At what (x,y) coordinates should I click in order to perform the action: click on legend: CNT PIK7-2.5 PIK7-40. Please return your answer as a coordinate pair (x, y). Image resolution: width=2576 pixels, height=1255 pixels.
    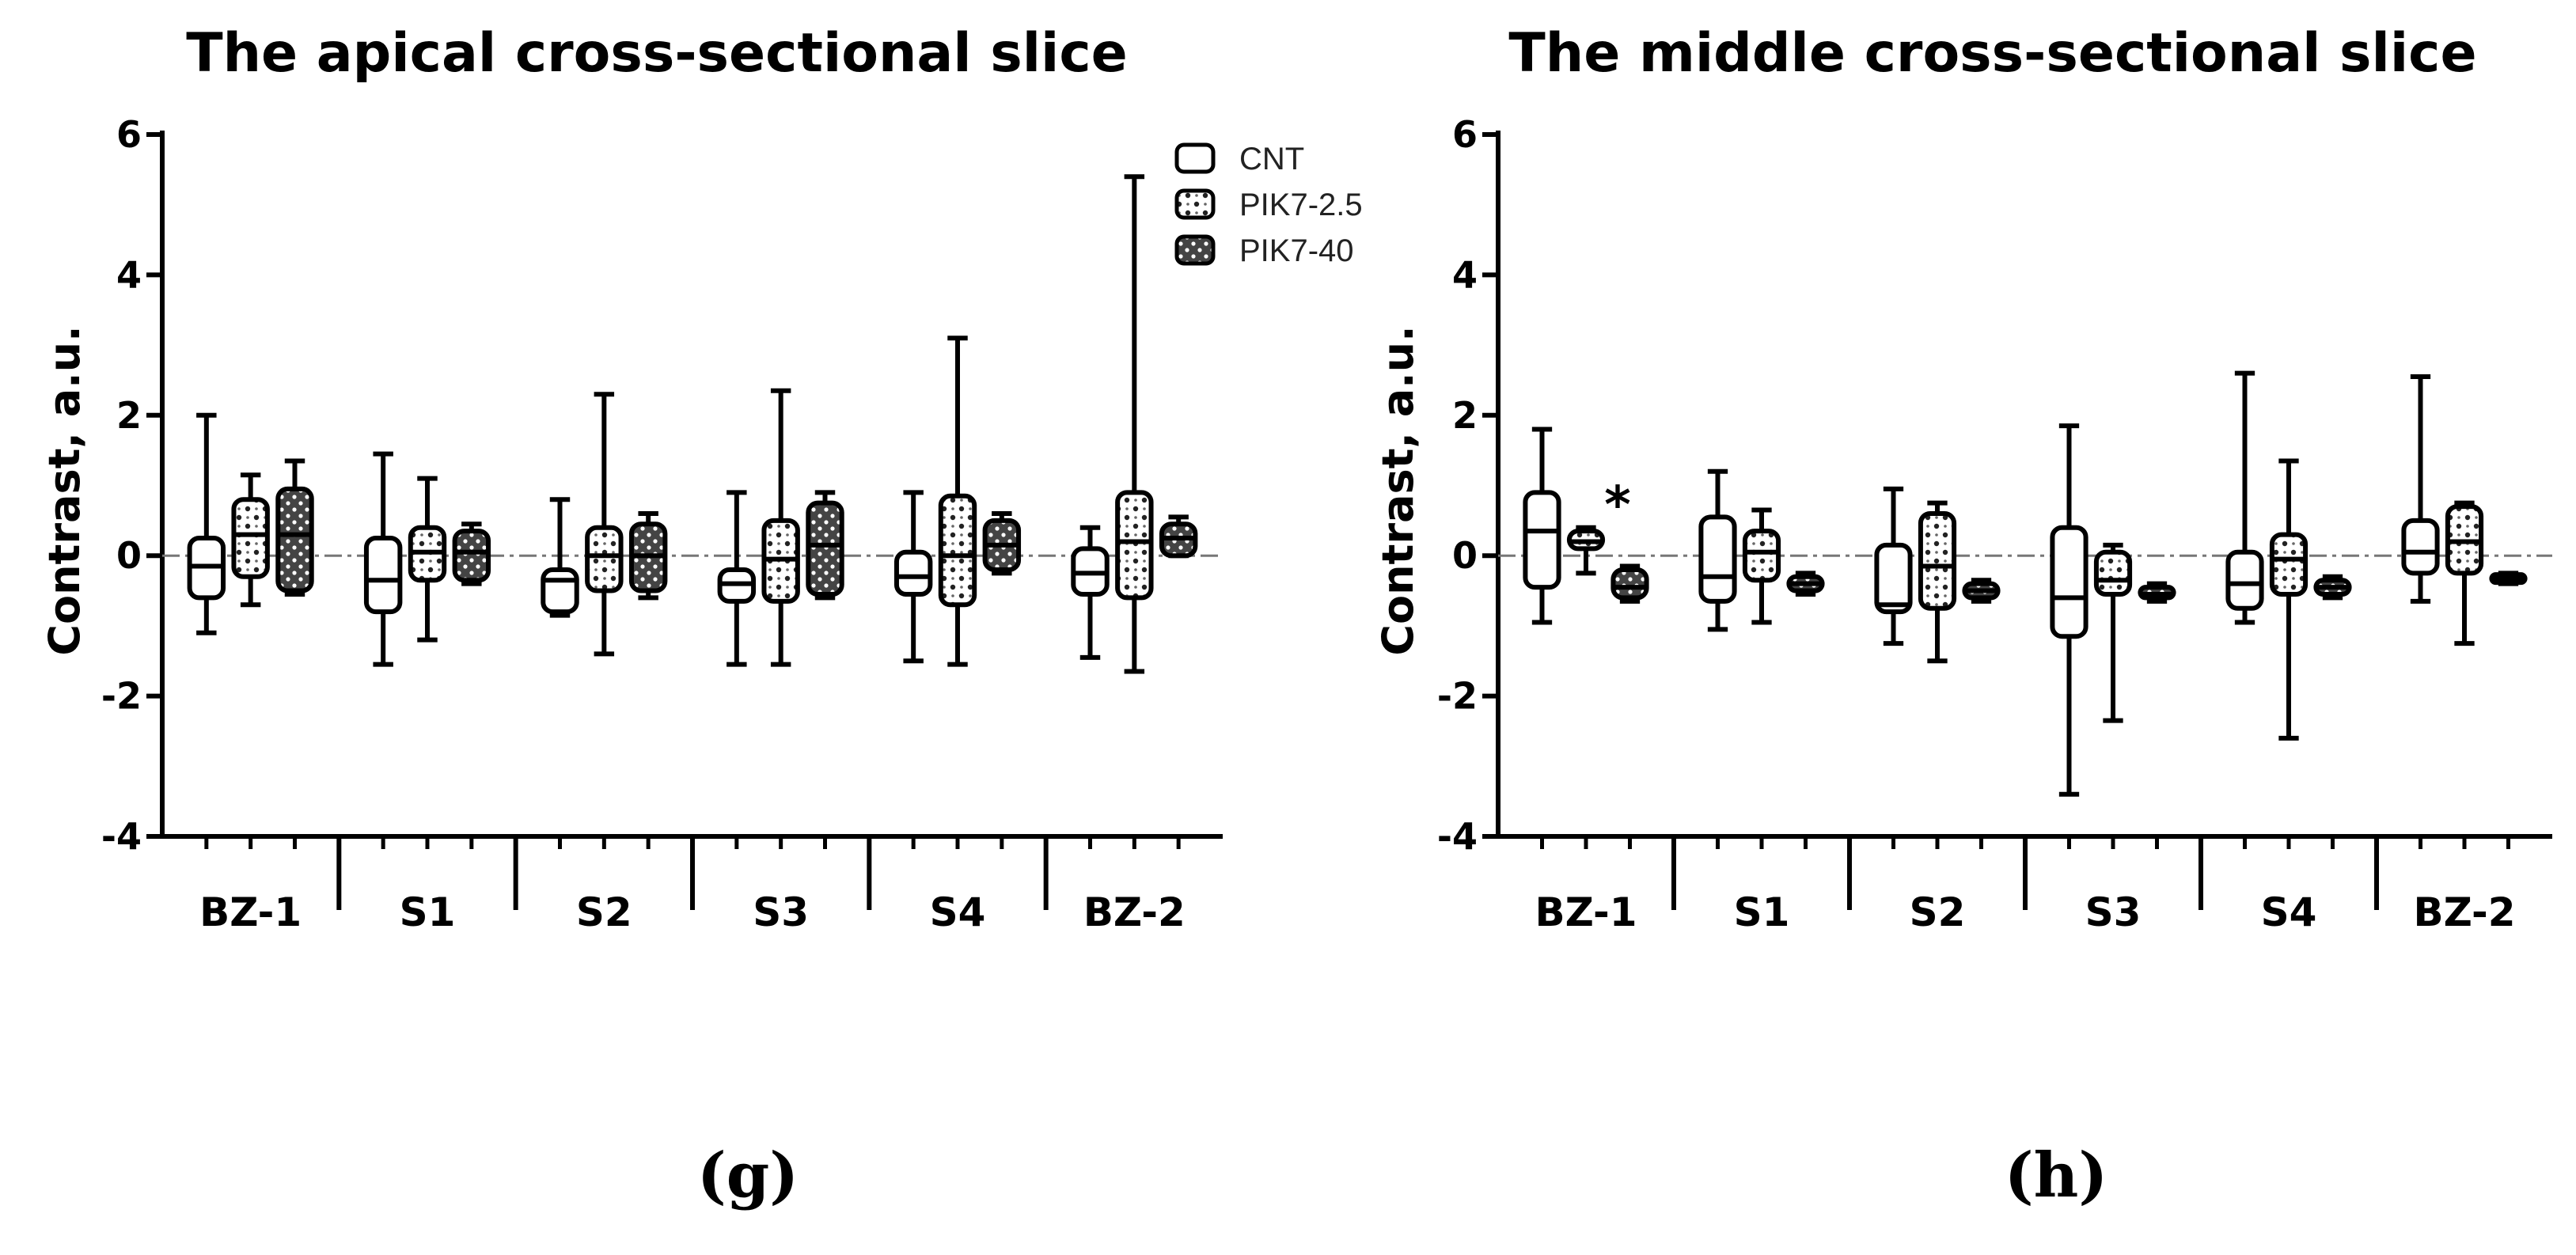
    Looking at the image, I should click on (1268, 205).